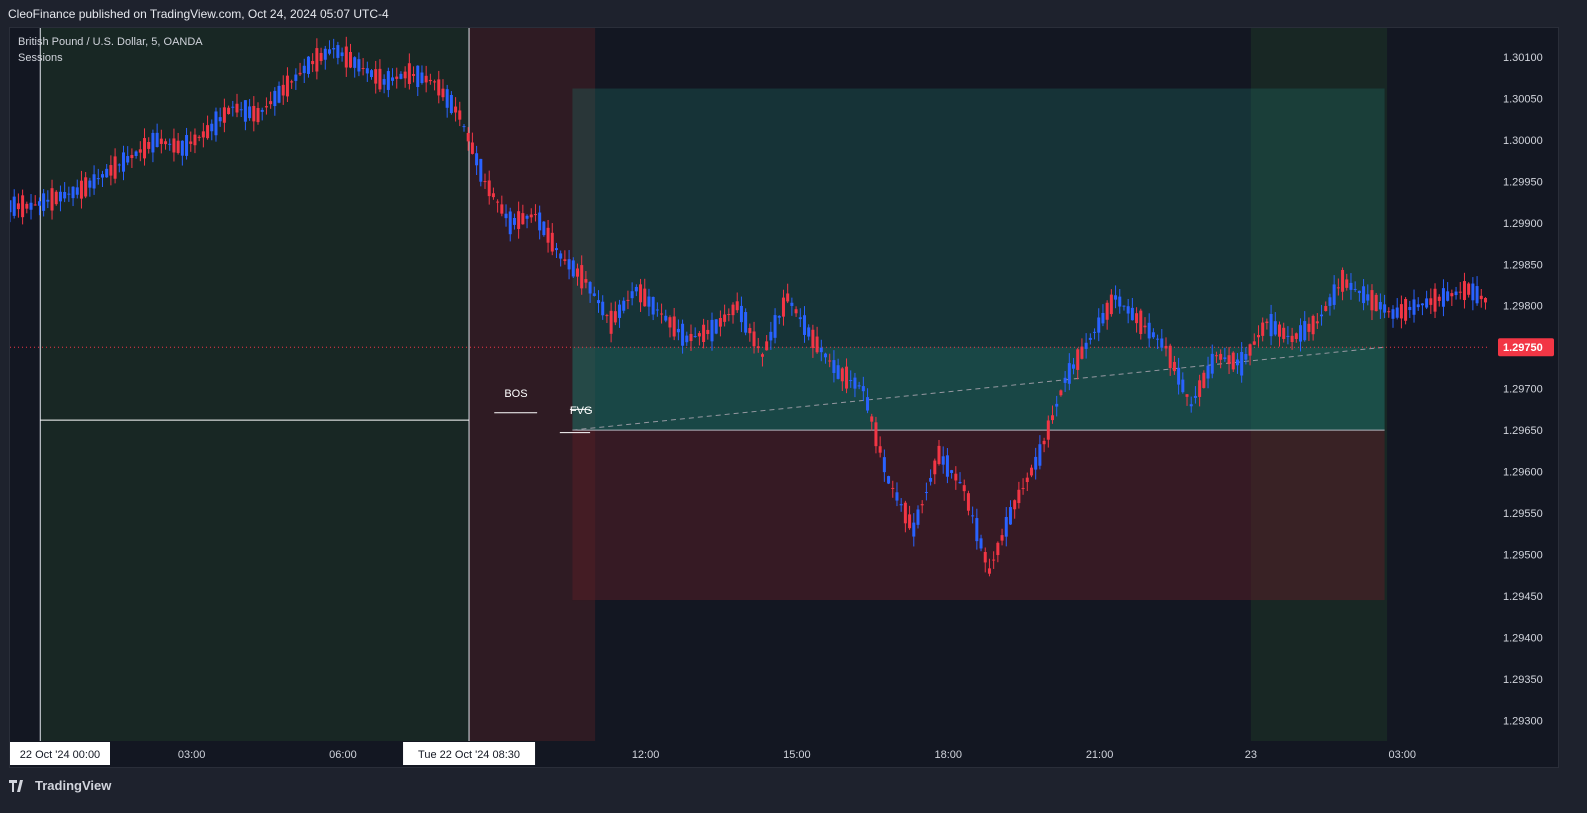 Image resolution: width=1587 pixels, height=813 pixels. Describe the element at coordinates (1523, 307) in the screenshot. I see `price-tick-label: 1.29800` at that location.